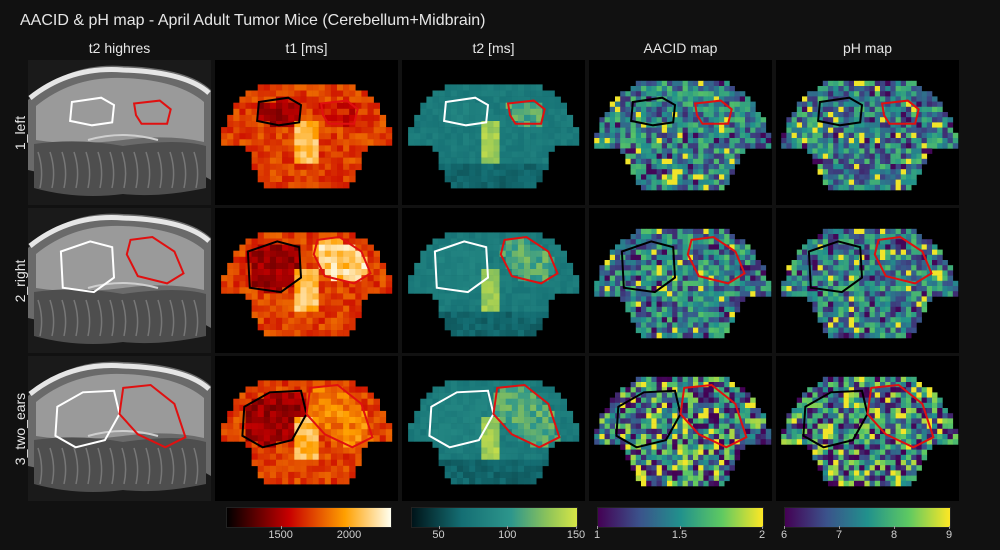 Image resolution: width=1000 pixels, height=550 pixels. Describe the element at coordinates (280, 535) in the screenshot. I see `colorbar-tick-label: 1500` at that location.